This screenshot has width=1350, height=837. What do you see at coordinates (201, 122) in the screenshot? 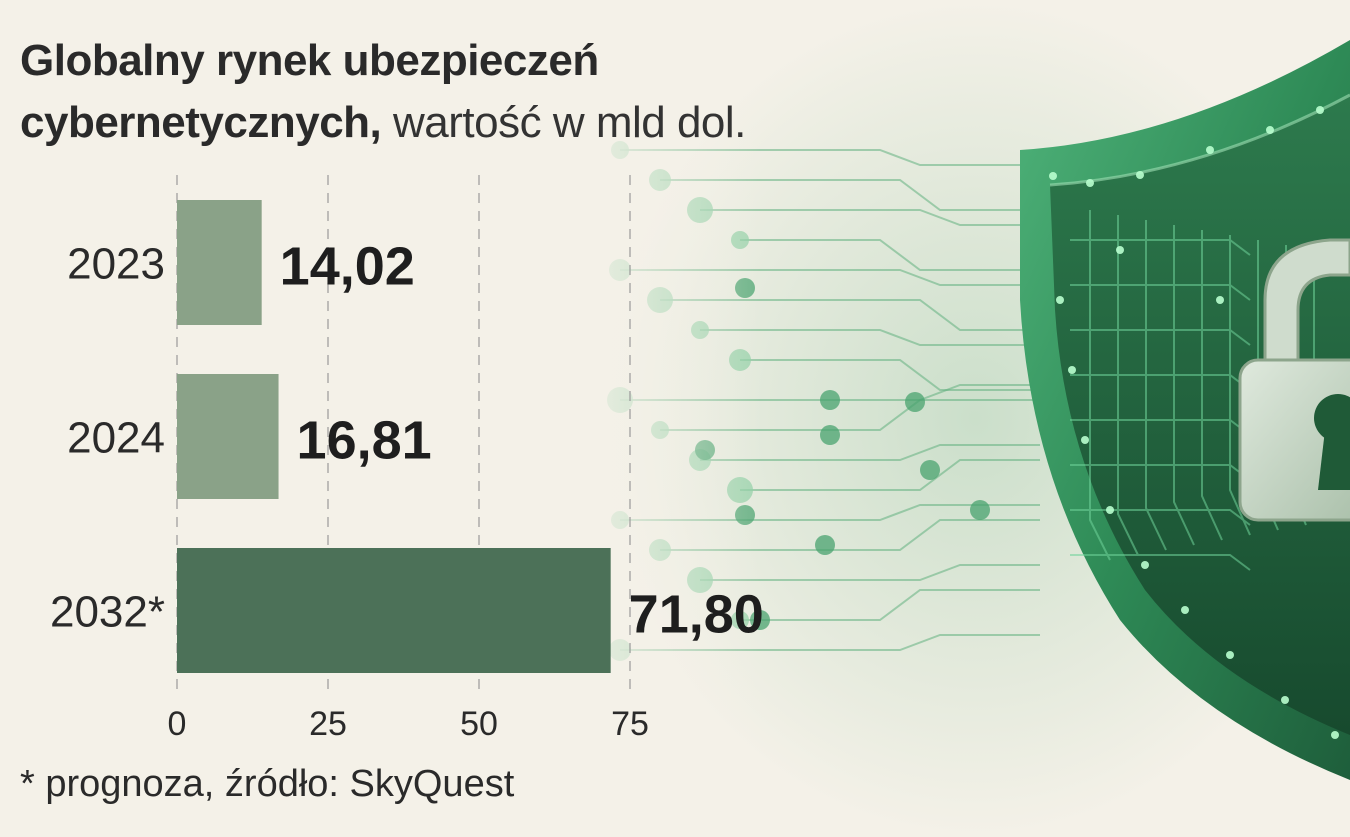
I see `title-bold-line2: cybernetycznych,` at bounding box center [201, 122].